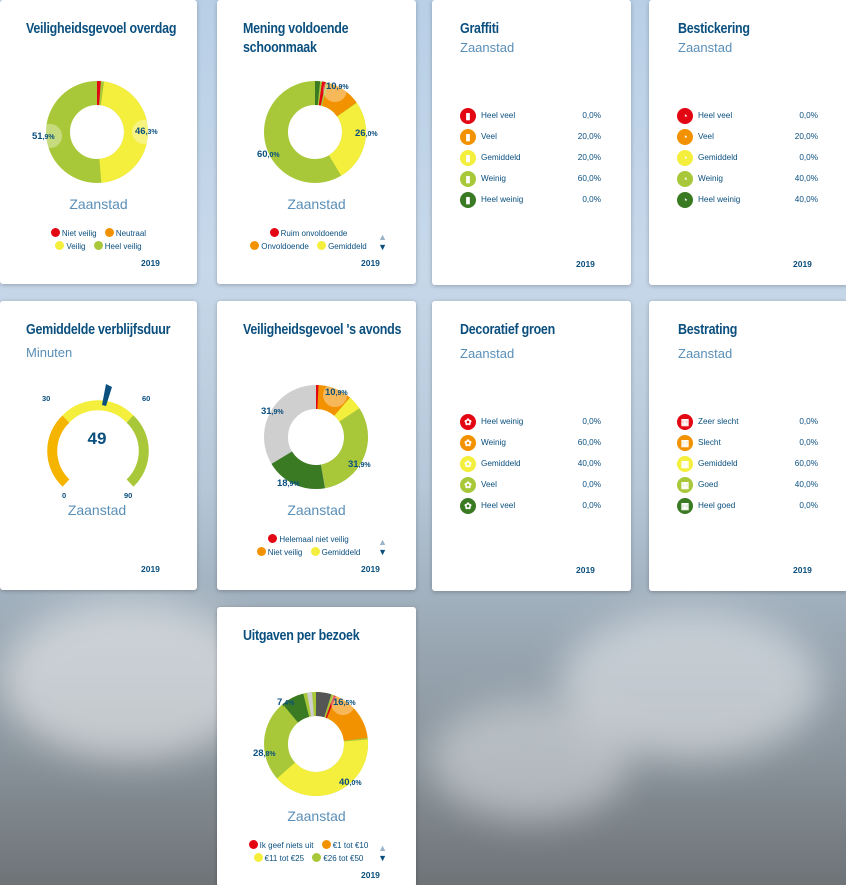 This screenshot has width=846, height=885. Describe the element at coordinates (747, 200) in the screenshot. I see `list-item: ◔ Heel weinig 40,0%` at that location.